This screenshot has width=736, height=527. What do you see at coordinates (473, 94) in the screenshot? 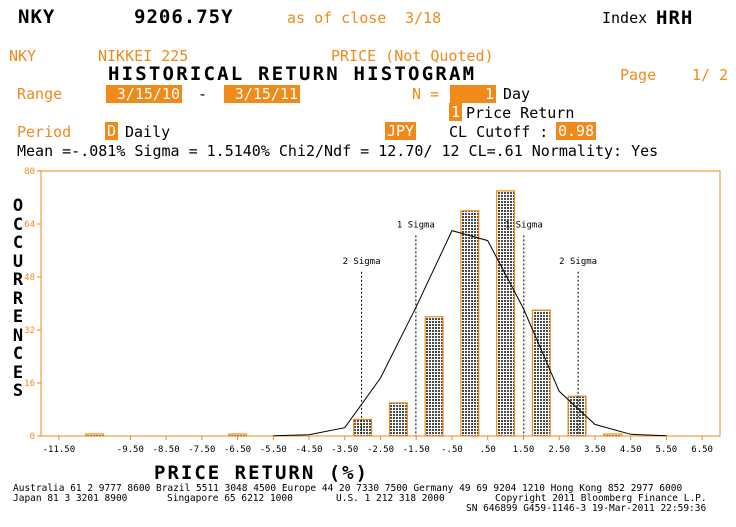
I see `n-value-field: 1` at bounding box center [473, 94].